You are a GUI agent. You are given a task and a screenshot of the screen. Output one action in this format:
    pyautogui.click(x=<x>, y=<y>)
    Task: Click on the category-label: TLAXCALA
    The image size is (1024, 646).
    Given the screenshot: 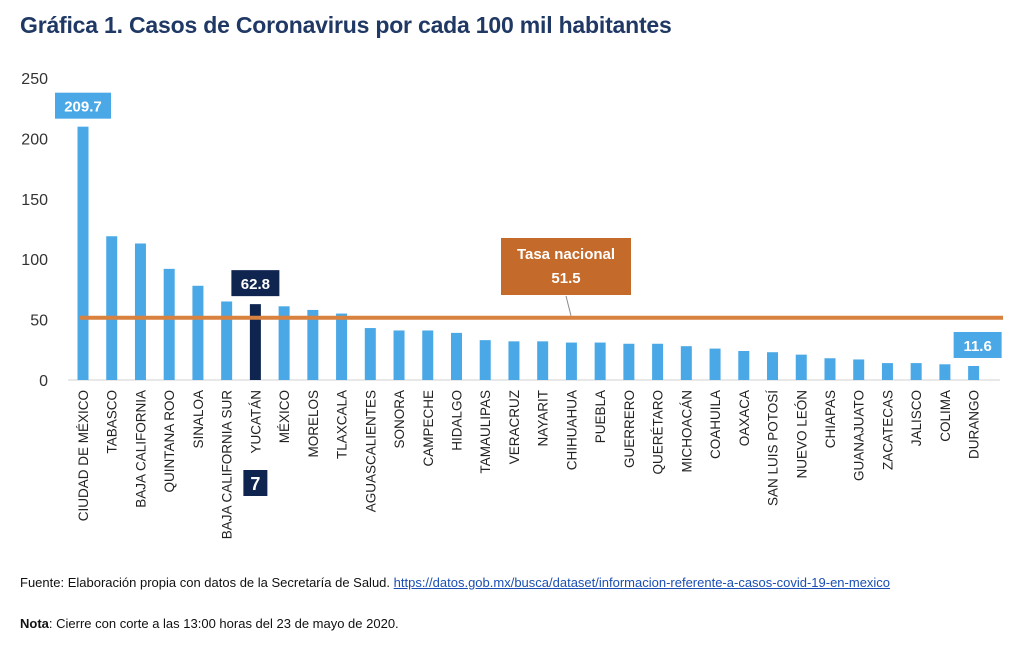 What is the action you would take?
    pyautogui.click(x=342, y=424)
    